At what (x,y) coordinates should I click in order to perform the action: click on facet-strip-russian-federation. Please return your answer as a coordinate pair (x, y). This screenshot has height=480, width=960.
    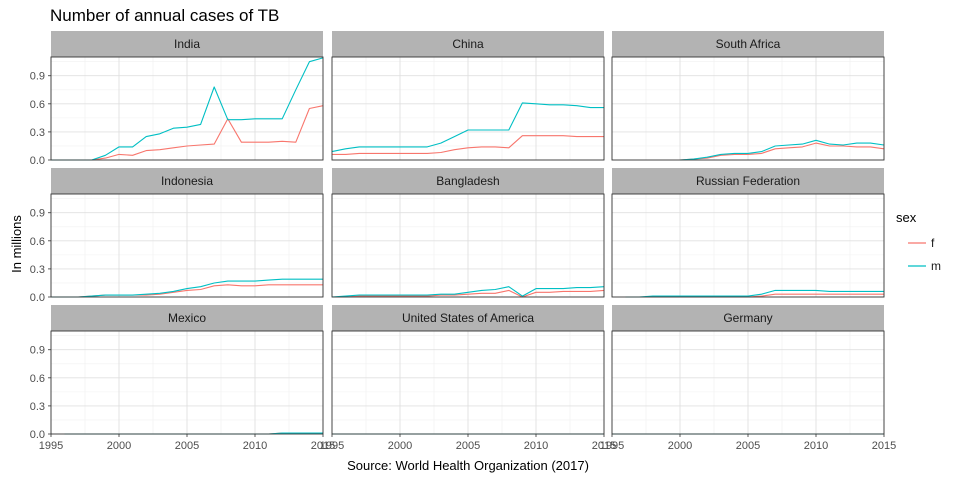
    Looking at the image, I should click on (748, 181).